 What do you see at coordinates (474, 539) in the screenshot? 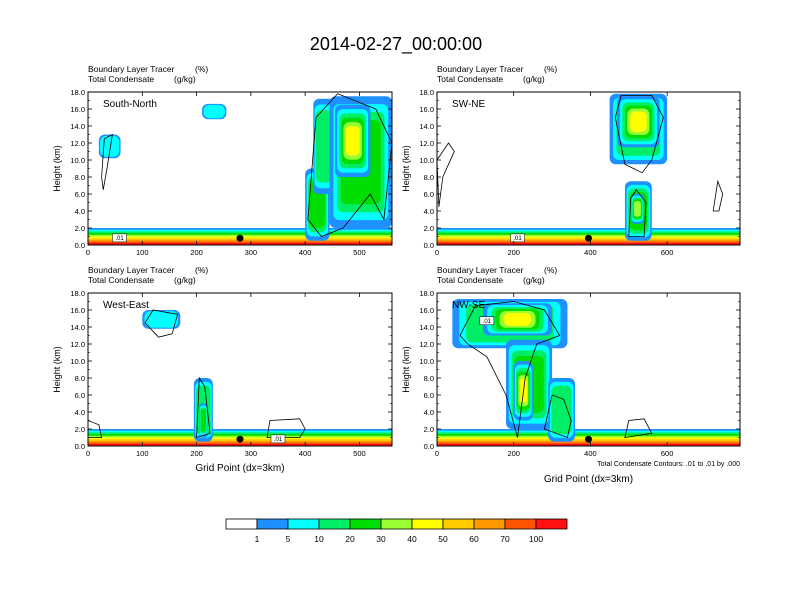
I see `colorbar-label: 60` at bounding box center [474, 539].